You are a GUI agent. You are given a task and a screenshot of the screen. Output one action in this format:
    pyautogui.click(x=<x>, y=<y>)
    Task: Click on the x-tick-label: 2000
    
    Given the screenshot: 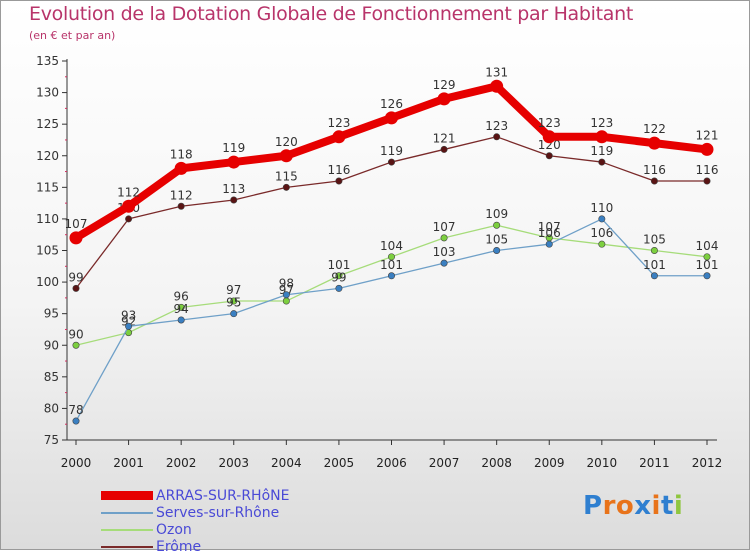 What is the action you would take?
    pyautogui.click(x=76, y=463)
    